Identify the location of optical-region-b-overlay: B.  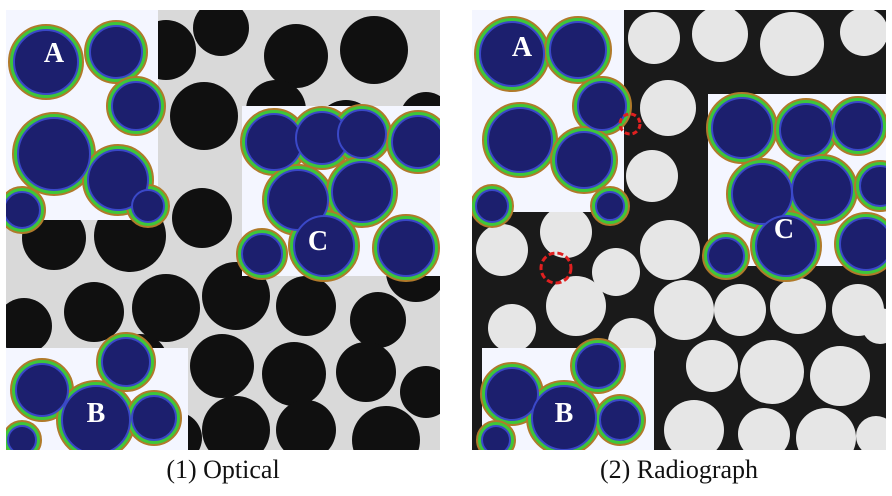
(97, 391).